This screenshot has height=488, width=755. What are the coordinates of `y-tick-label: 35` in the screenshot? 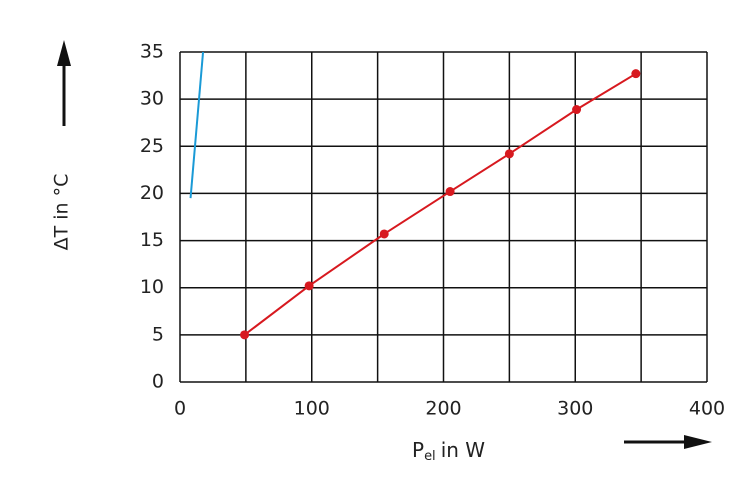 It's located at (152, 52).